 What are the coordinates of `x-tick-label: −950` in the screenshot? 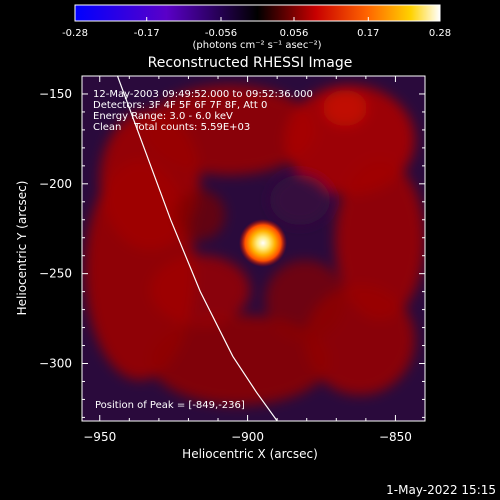 It's located at (99, 437).